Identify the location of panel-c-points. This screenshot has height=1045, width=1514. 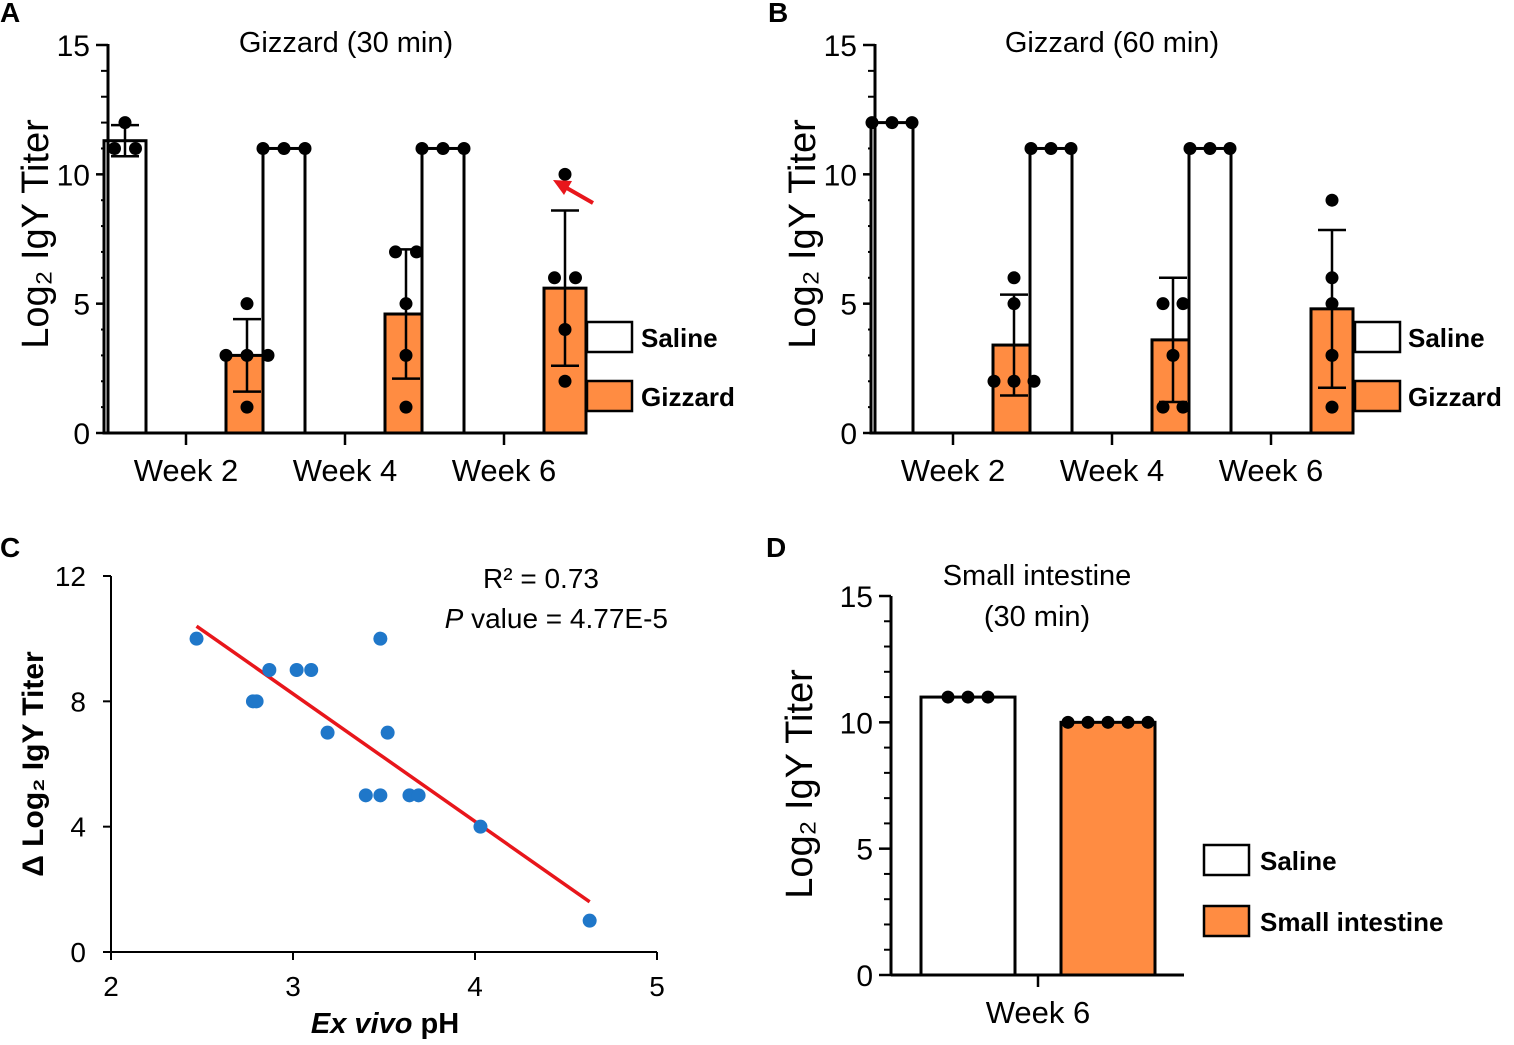
(393, 779).